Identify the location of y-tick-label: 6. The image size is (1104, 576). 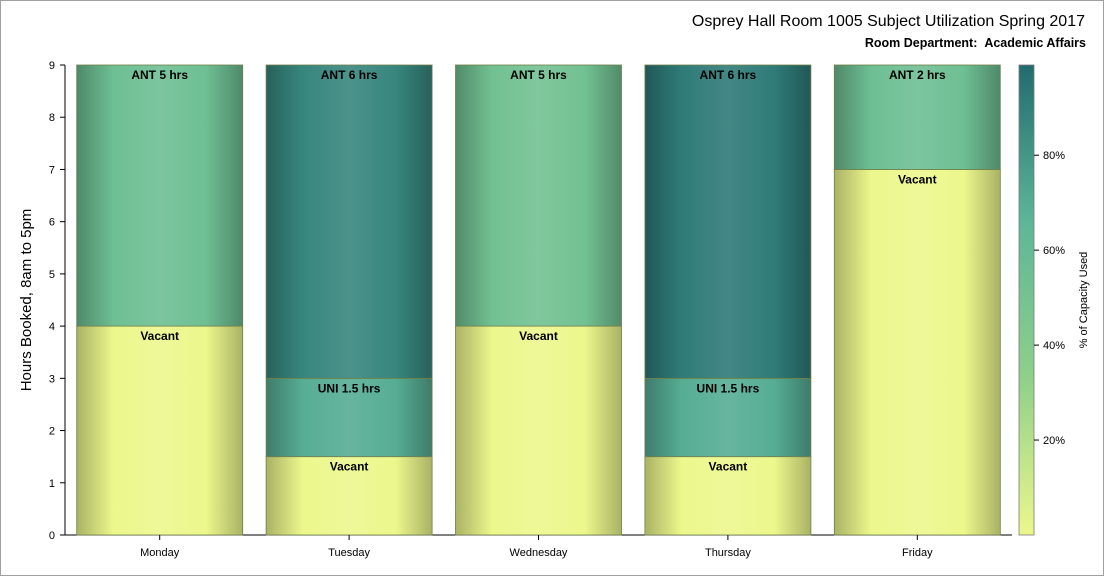
(52, 223).